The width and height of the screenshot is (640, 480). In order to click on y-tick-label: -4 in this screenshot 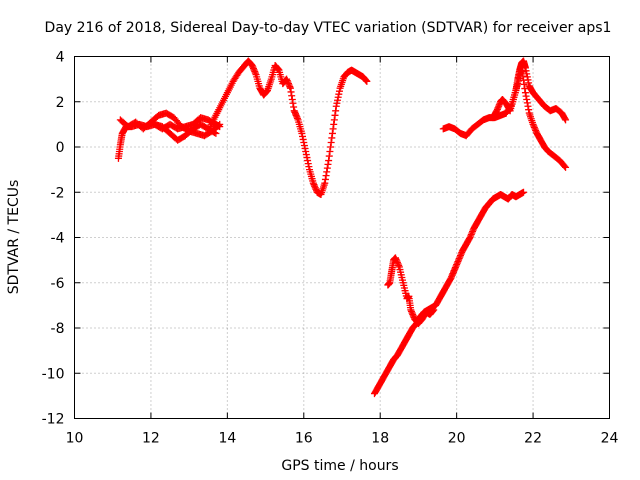, I will do `click(58, 239)`.